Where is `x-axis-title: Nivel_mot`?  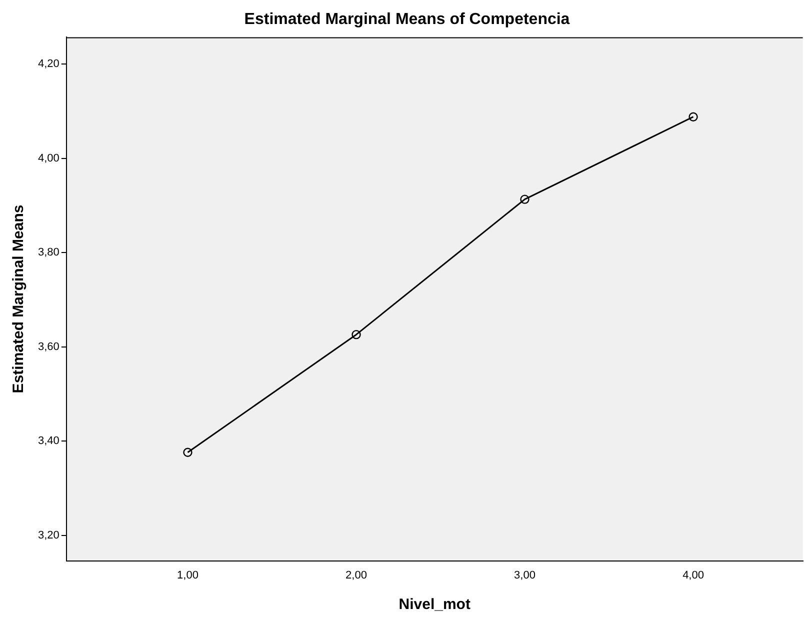
x-axis-title: Nivel_mot is located at coordinates (434, 605).